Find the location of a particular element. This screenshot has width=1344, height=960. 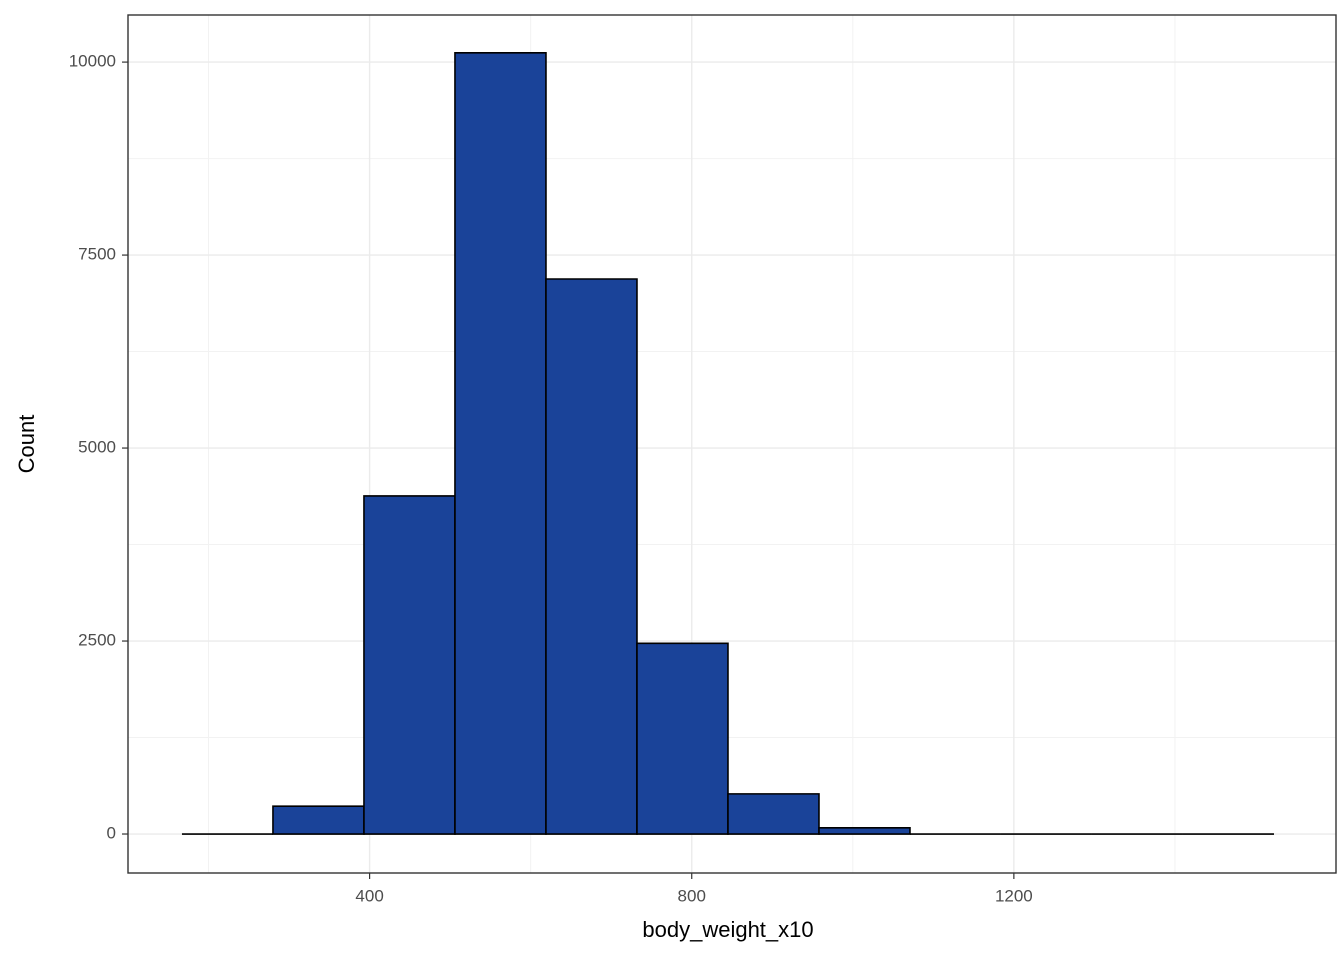

y-tick-label: 7500 is located at coordinates (97, 254).